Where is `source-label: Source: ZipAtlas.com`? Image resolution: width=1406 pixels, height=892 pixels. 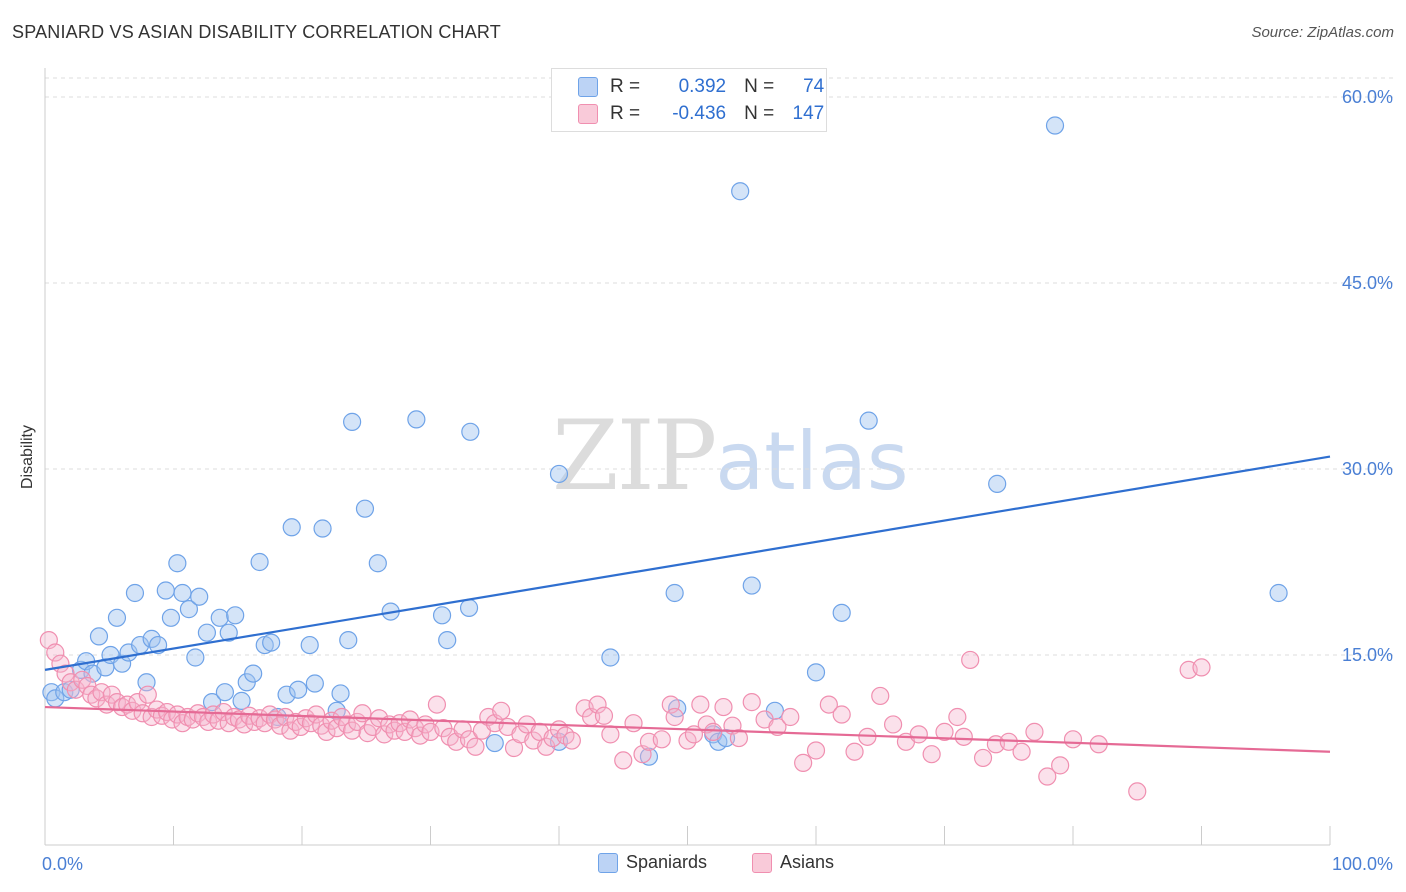 source-label: Source: ZipAtlas.com is located at coordinates (1322, 32).